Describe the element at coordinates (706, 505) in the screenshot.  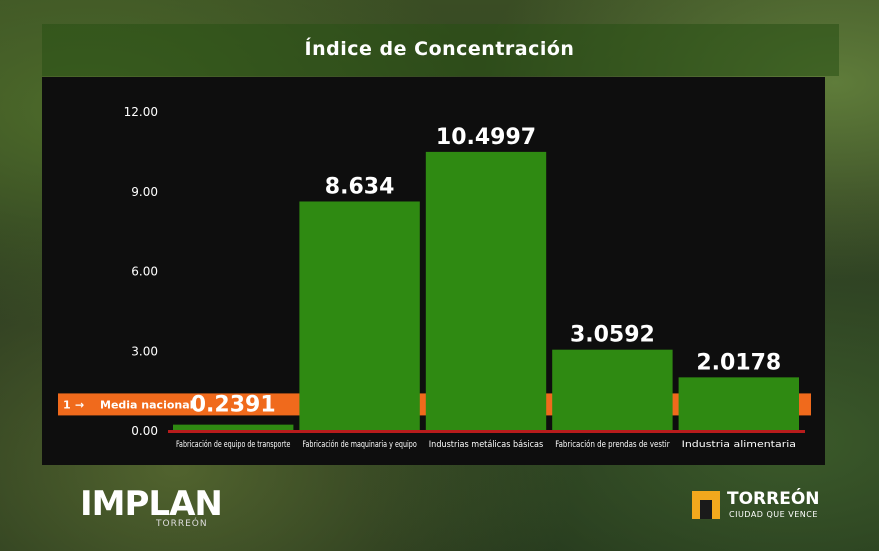
I see `torreon-tower-icon` at that location.